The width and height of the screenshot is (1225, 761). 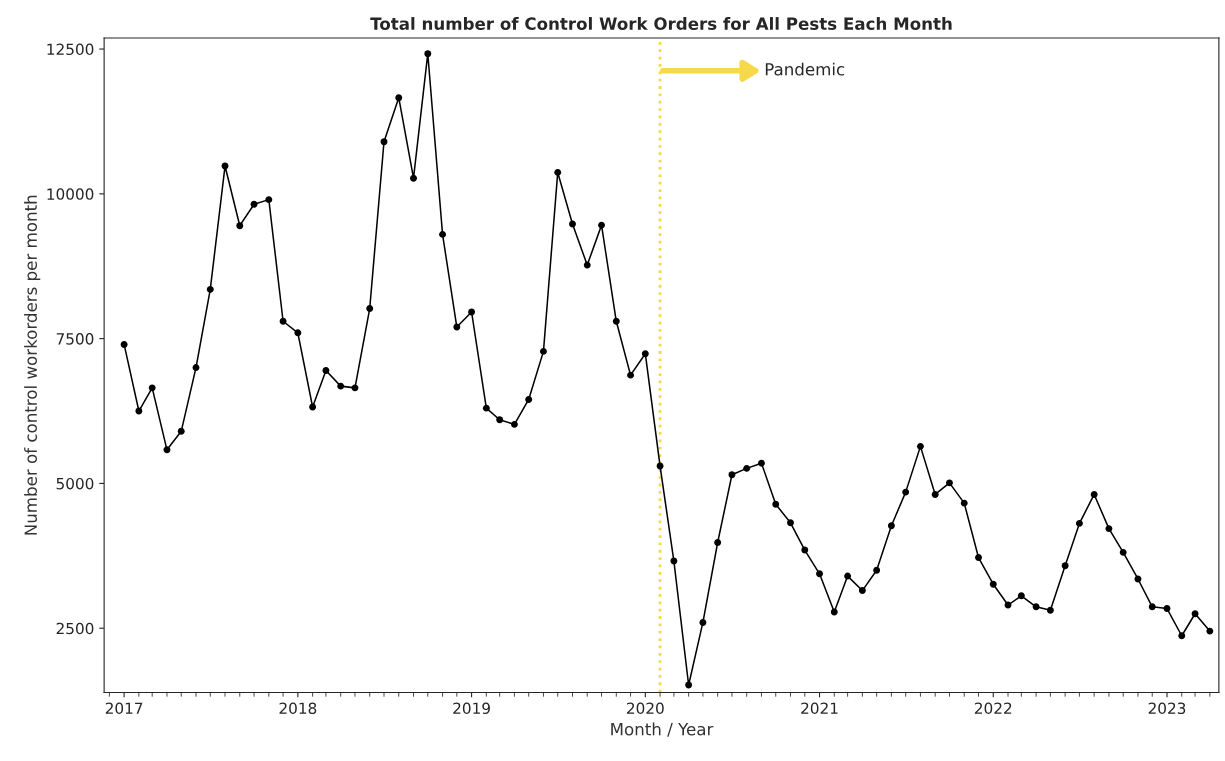 What do you see at coordinates (993, 708) in the screenshot?
I see `x-tick-label: 2022` at bounding box center [993, 708].